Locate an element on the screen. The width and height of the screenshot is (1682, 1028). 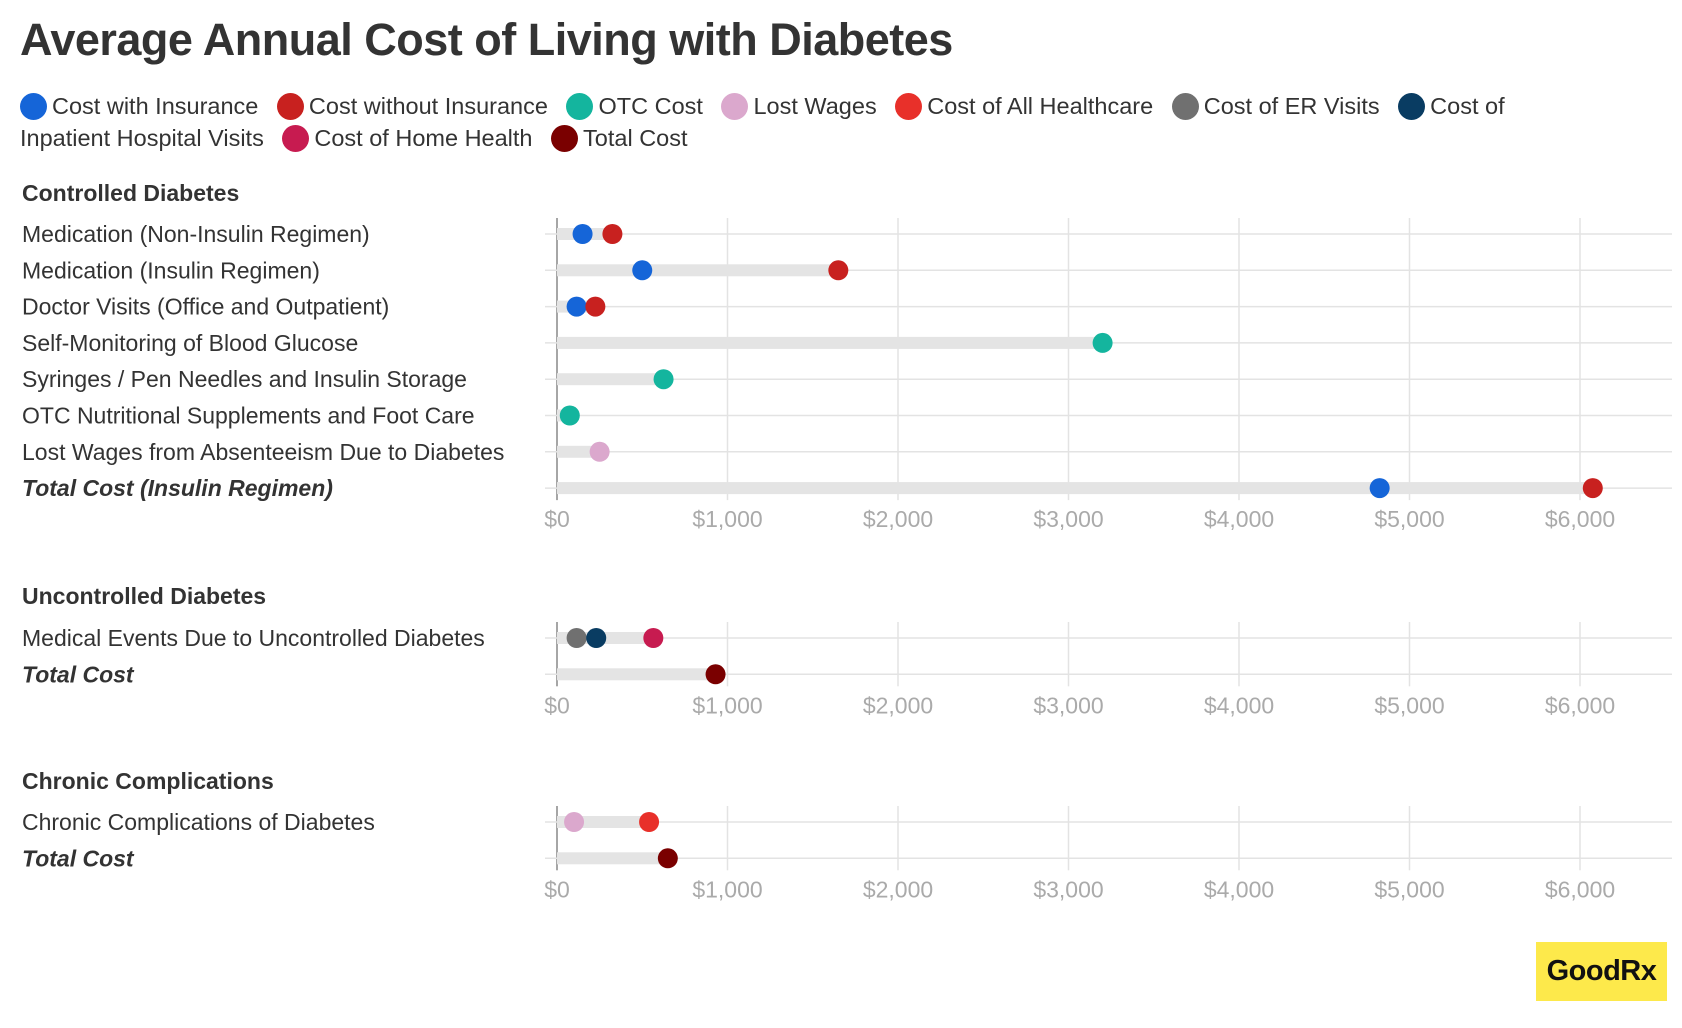
legend-item: Cost of Home Health is located at coordinates (407, 138).